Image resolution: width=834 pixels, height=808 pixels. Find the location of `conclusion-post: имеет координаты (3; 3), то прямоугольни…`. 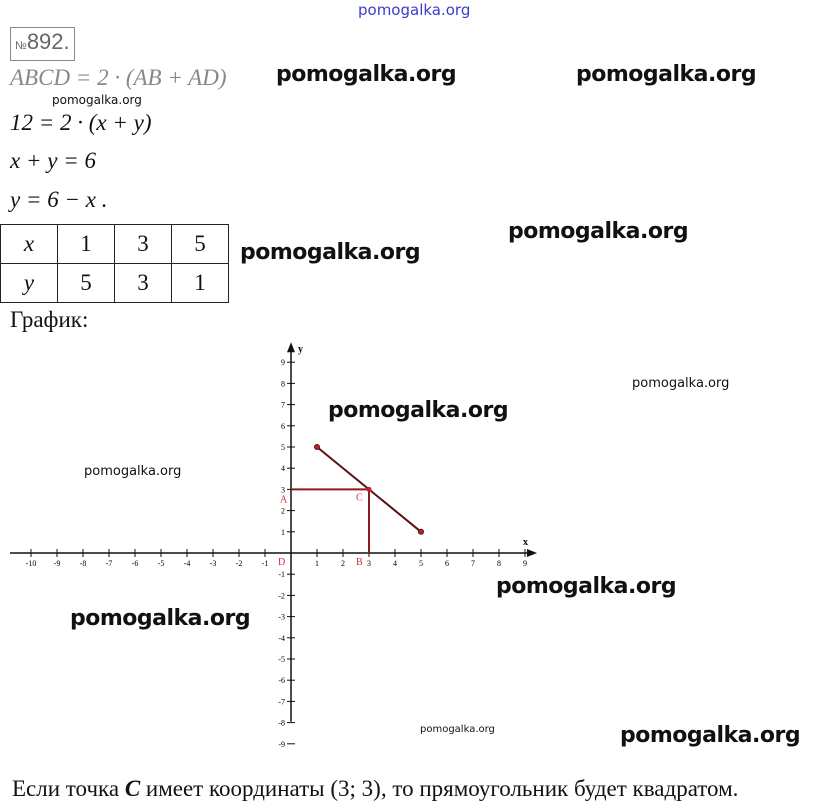

conclusion-post: имеет координаты (3; 3), то прямоугольни… is located at coordinates (439, 788).